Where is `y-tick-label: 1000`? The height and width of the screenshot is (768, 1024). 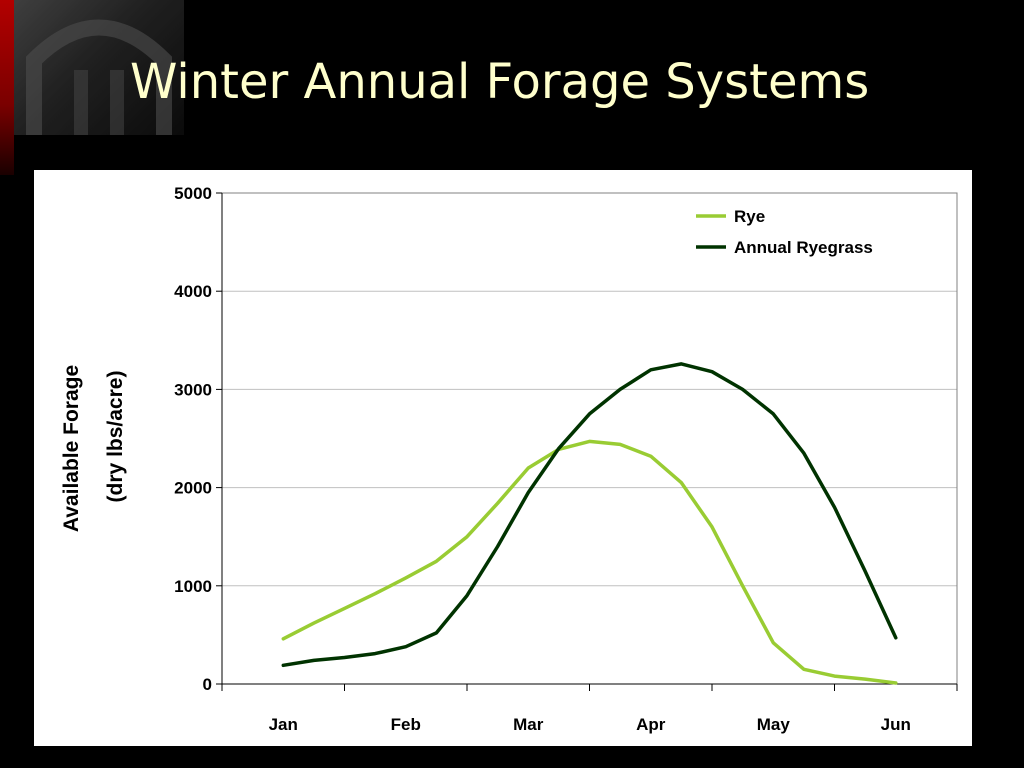
y-tick-label: 1000 is located at coordinates (193, 586).